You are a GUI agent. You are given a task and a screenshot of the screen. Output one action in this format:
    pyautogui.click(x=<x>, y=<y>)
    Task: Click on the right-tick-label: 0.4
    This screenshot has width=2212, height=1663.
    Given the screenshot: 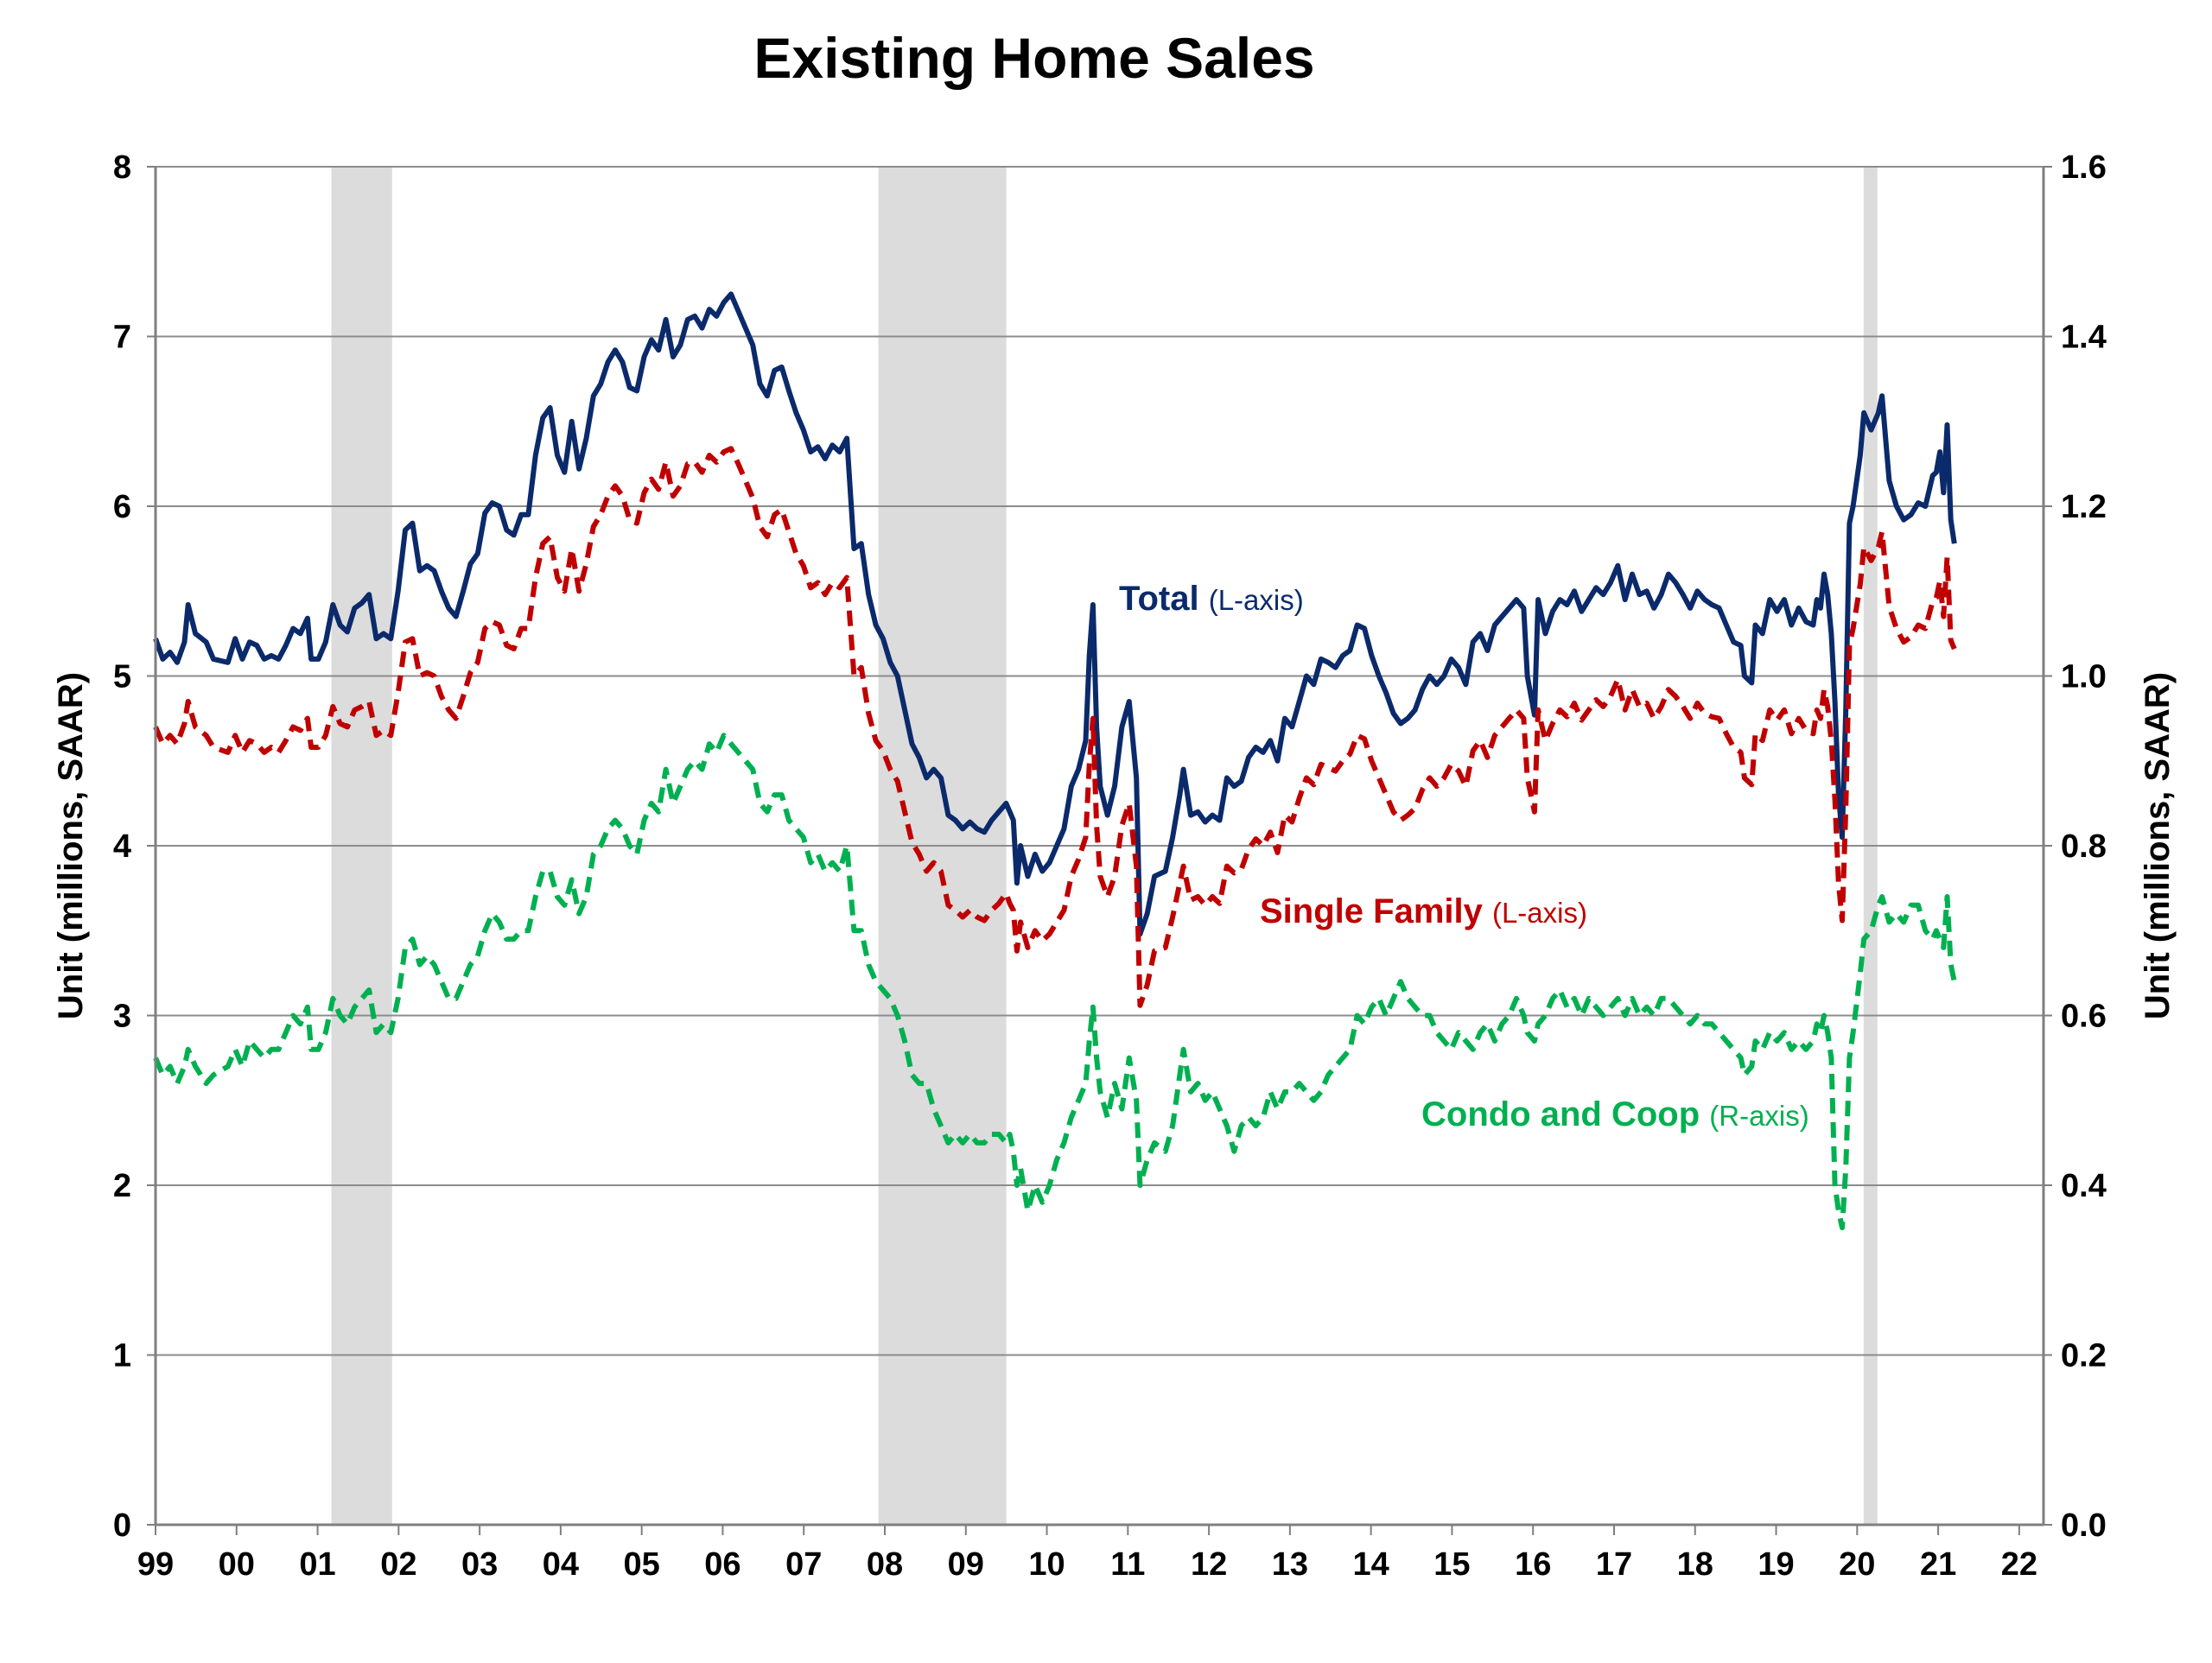 What is the action you would take?
    pyautogui.click(x=2084, y=1186)
    